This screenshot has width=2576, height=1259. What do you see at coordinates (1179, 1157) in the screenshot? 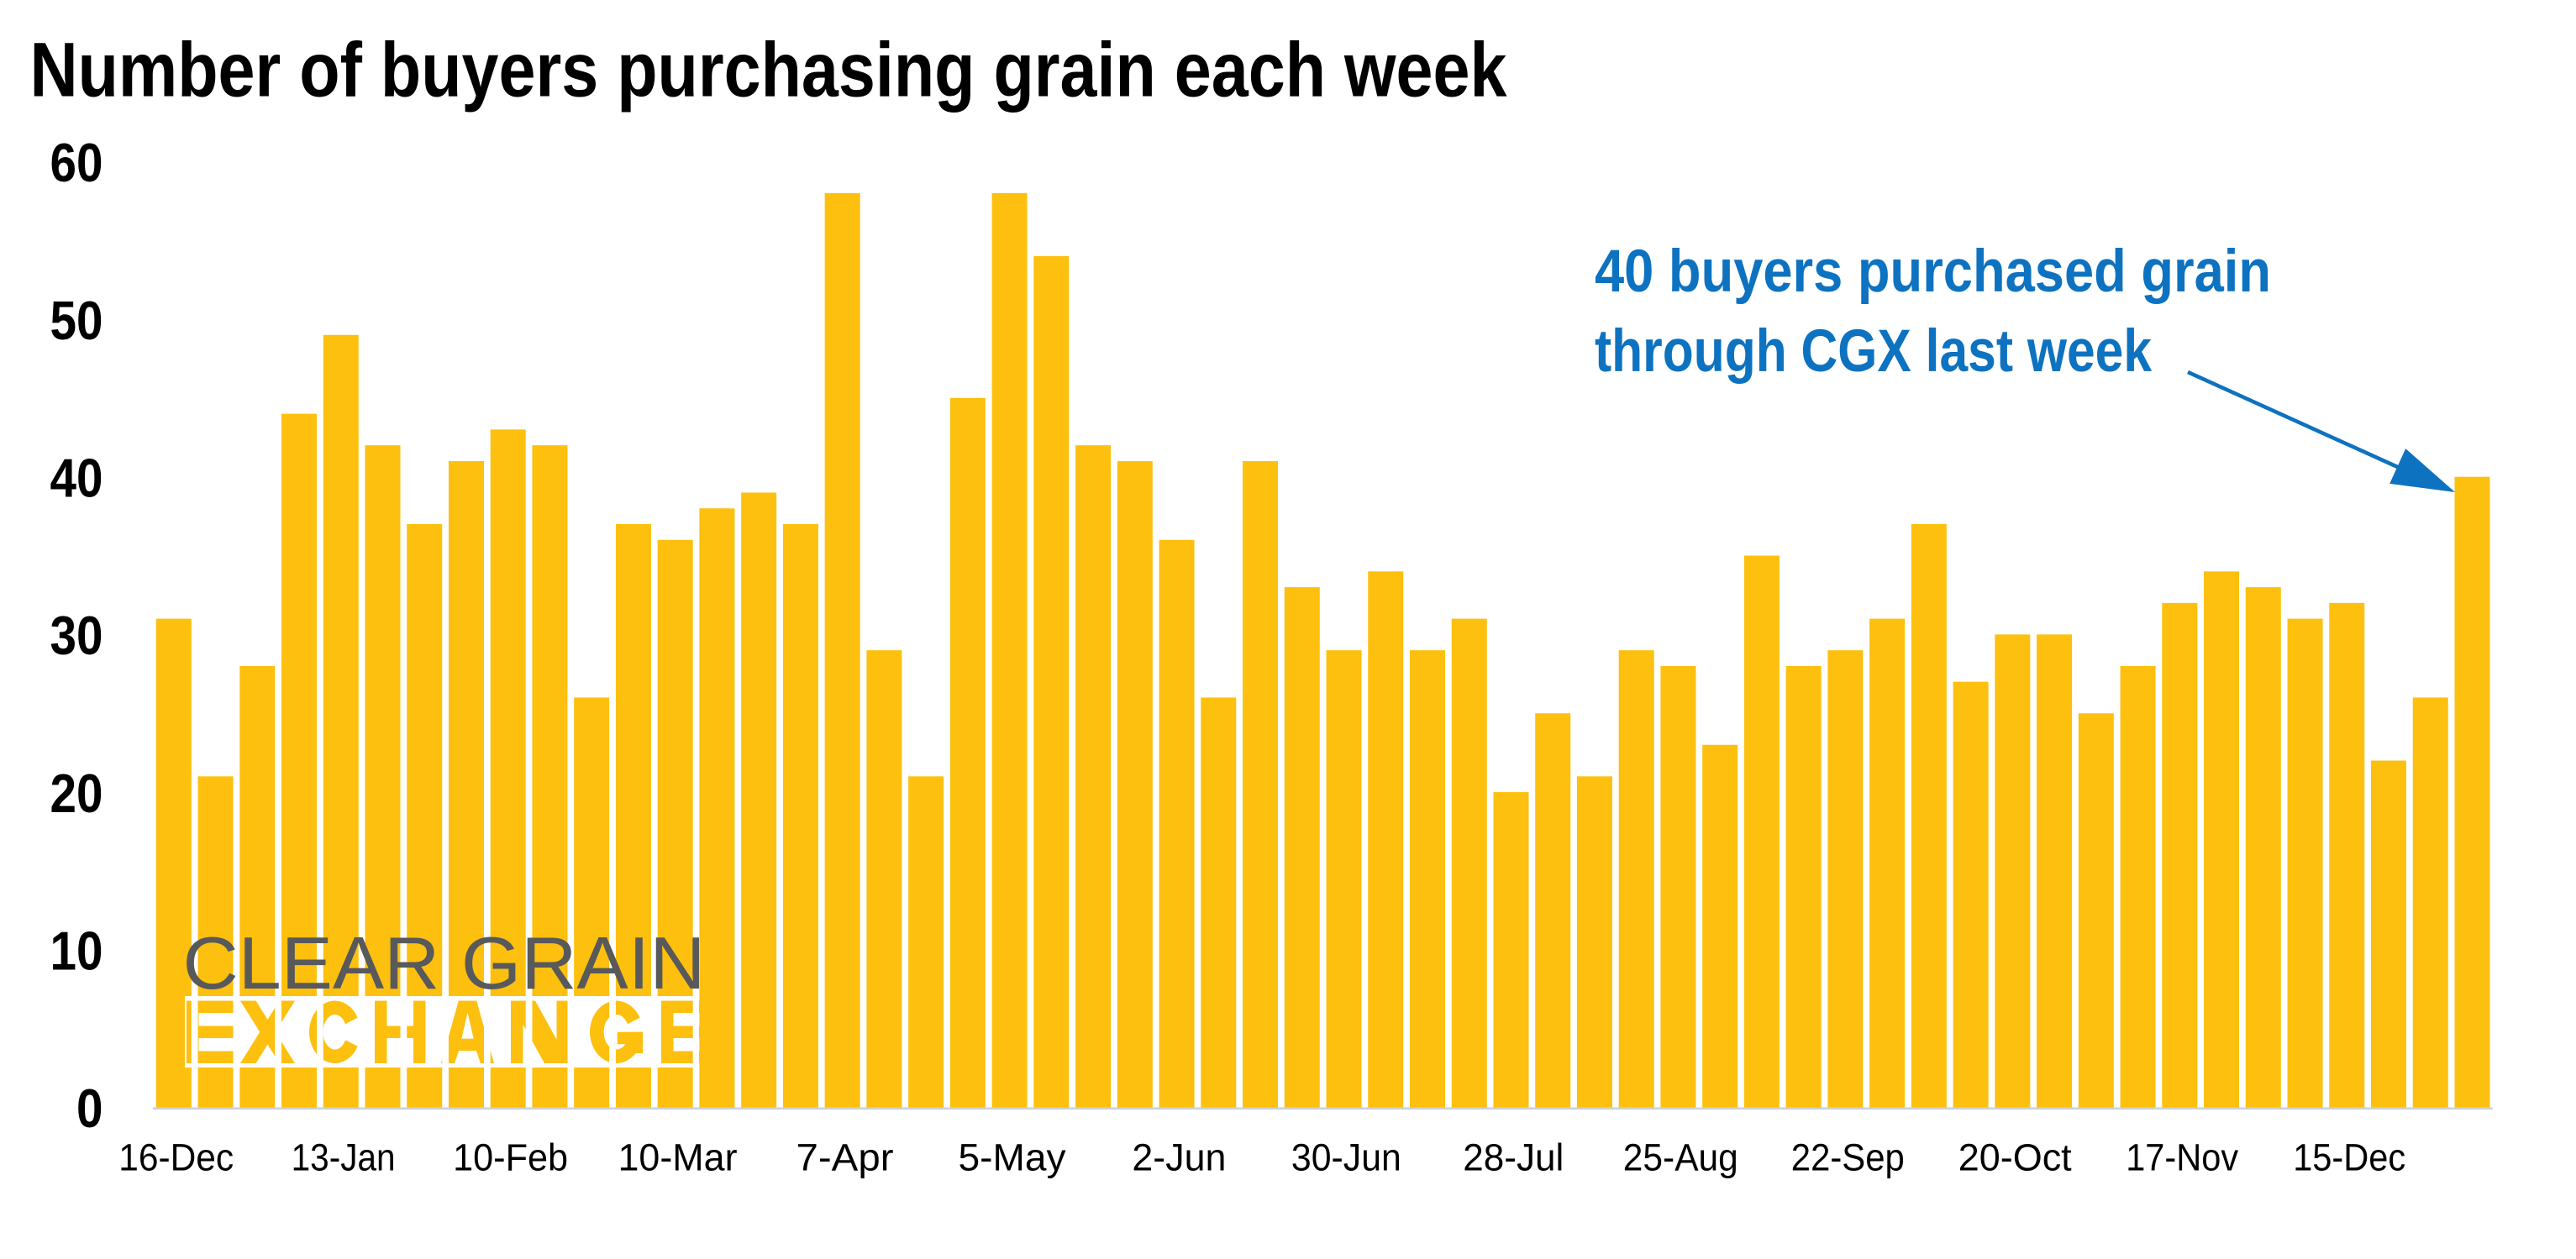
I see `svg-text: 2-Jun` at bounding box center [1179, 1157].